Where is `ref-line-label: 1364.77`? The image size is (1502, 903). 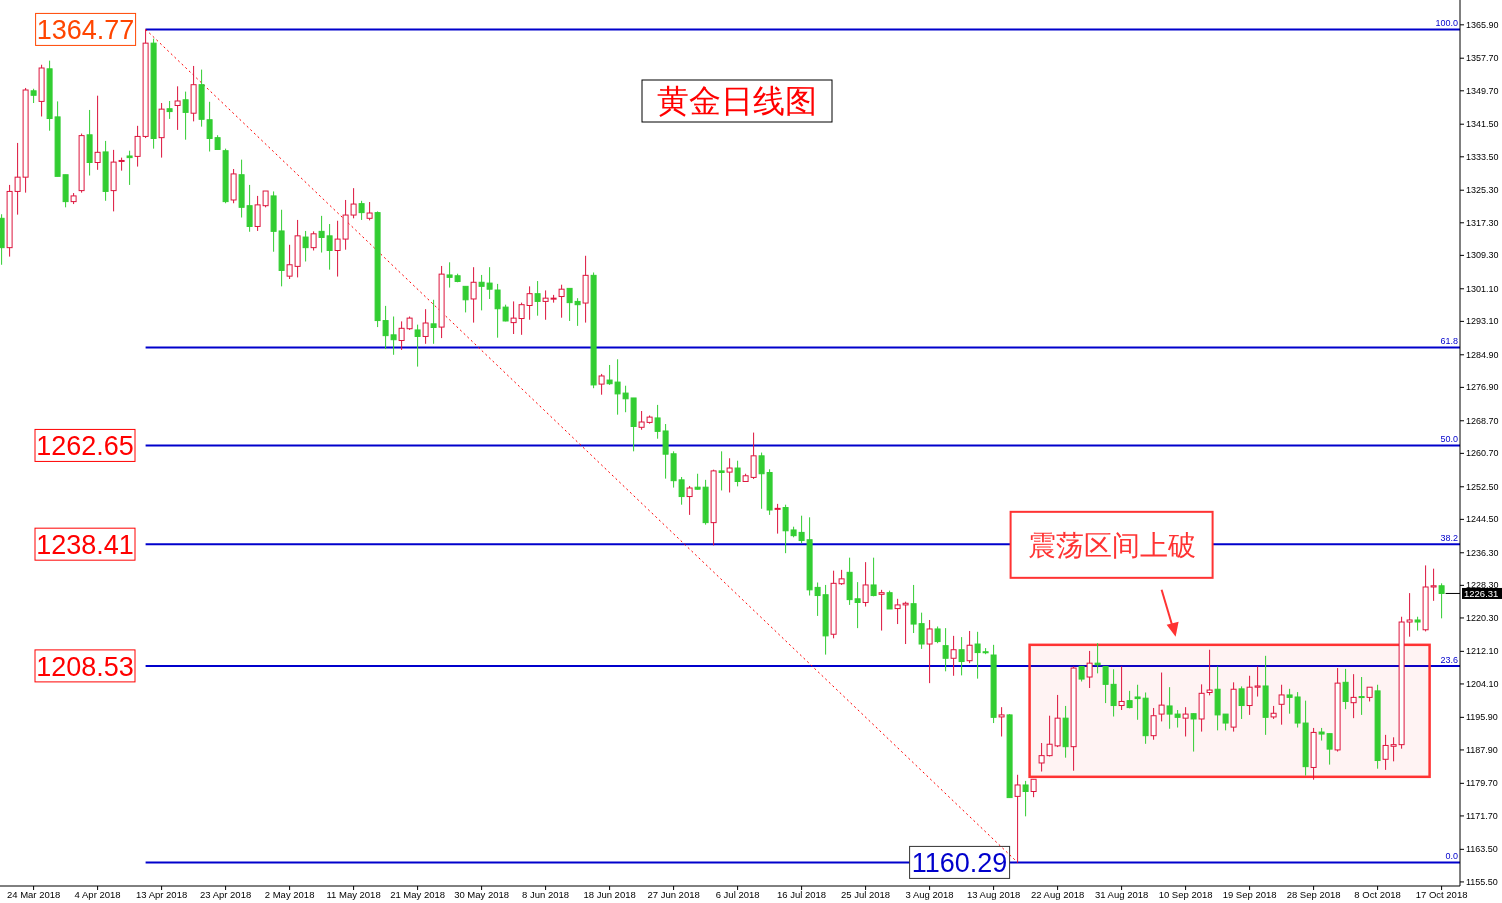 ref-line-label: 1364.77 is located at coordinates (85, 30).